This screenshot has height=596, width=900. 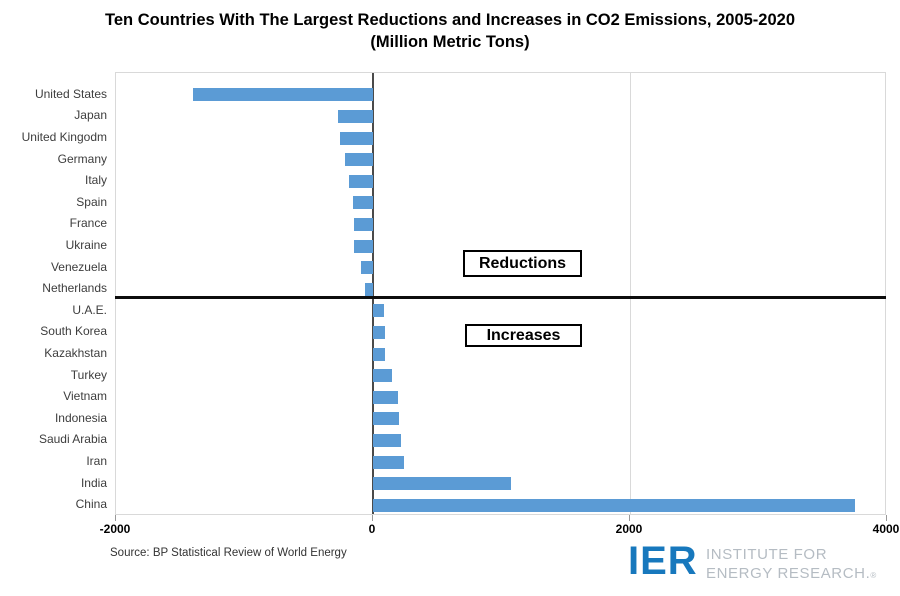 What do you see at coordinates (450, 42) in the screenshot?
I see `chart-title-line2: (Million Metric Tons)` at bounding box center [450, 42].